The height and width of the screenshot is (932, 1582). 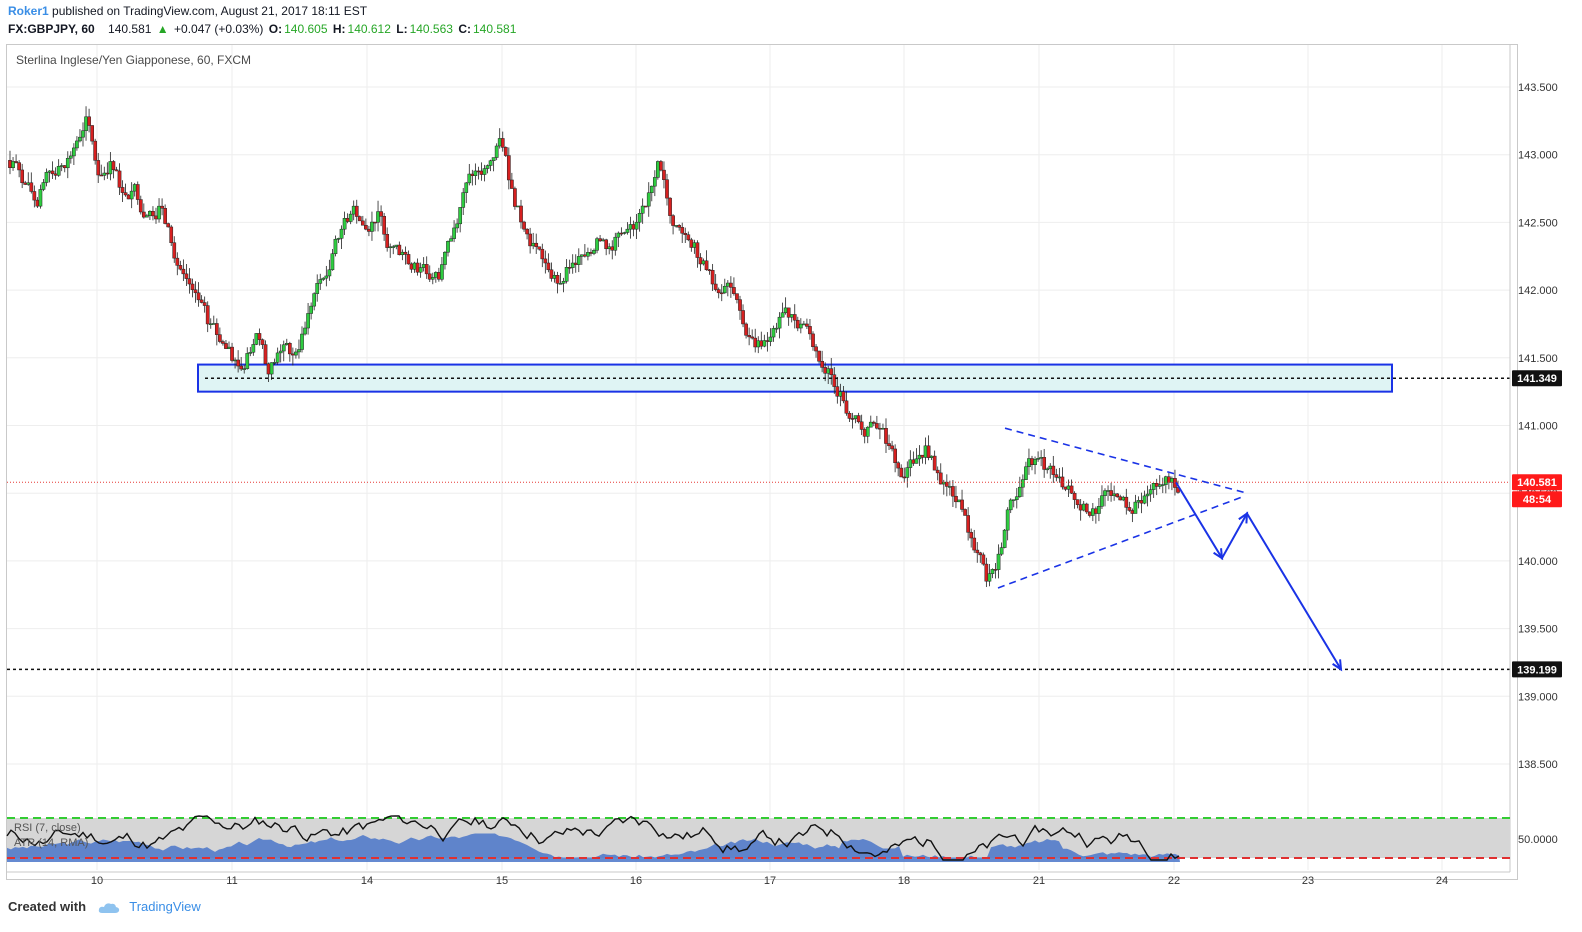 I want to click on time-tick-label: 24, so click(x=1442, y=881).